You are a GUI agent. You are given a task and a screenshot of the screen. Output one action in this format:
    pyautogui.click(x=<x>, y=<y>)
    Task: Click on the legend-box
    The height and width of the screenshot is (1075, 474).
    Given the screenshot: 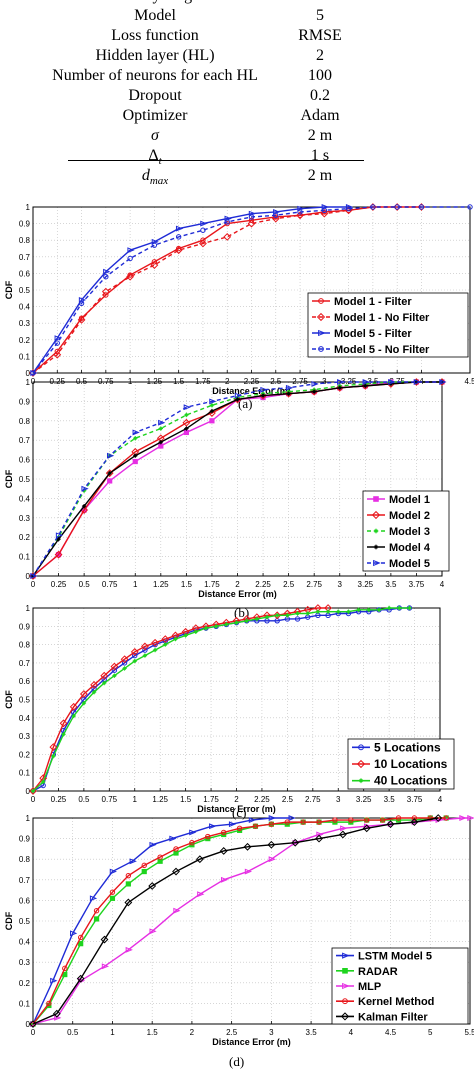 What is the action you would take?
    pyautogui.click(x=388, y=325)
    